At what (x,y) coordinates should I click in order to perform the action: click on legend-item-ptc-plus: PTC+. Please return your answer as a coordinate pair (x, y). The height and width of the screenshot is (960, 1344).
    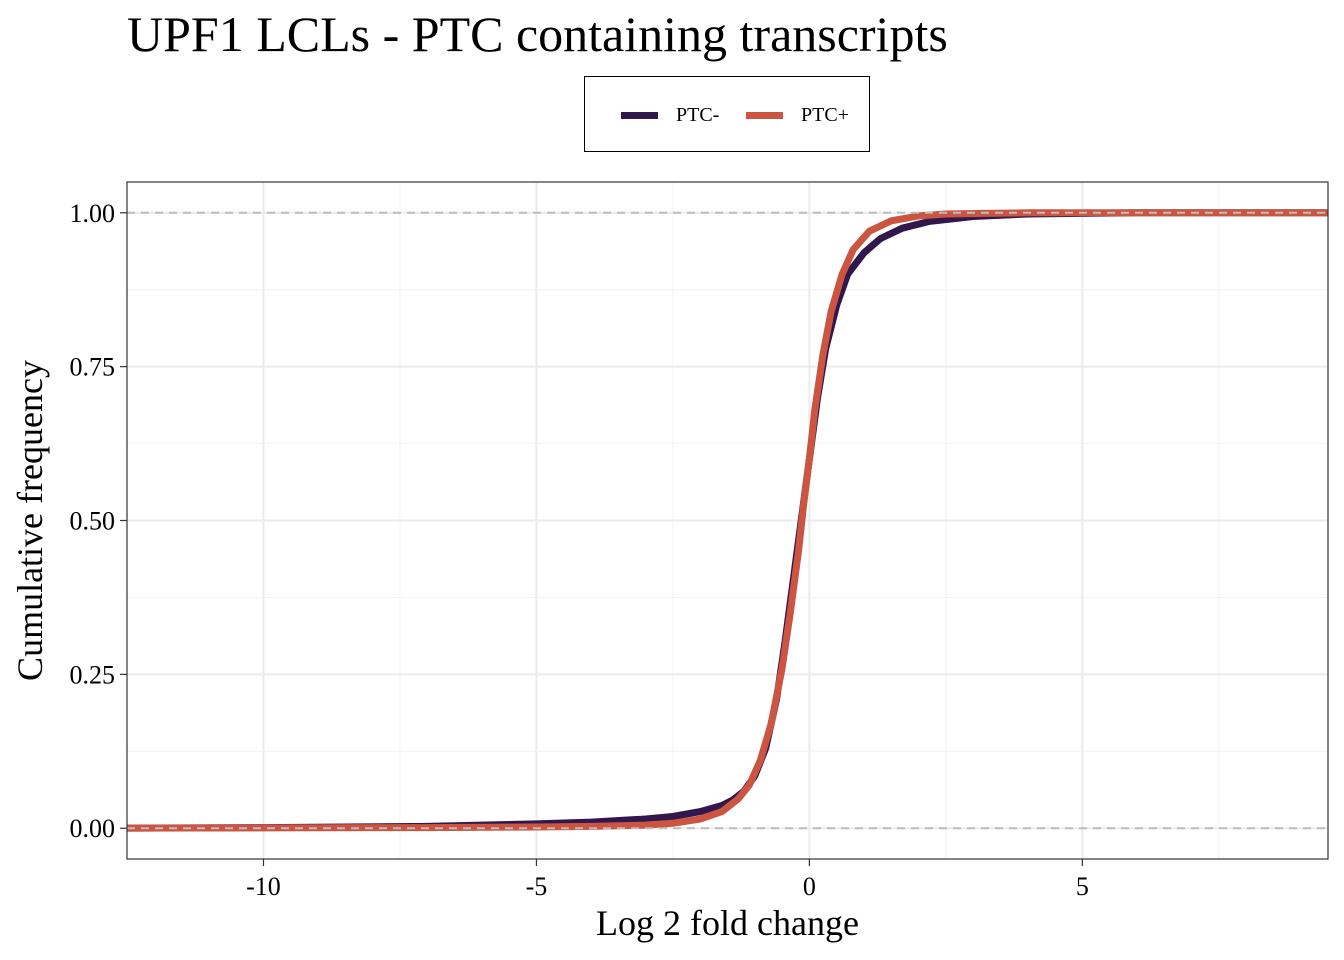
    Looking at the image, I should click on (797, 115).